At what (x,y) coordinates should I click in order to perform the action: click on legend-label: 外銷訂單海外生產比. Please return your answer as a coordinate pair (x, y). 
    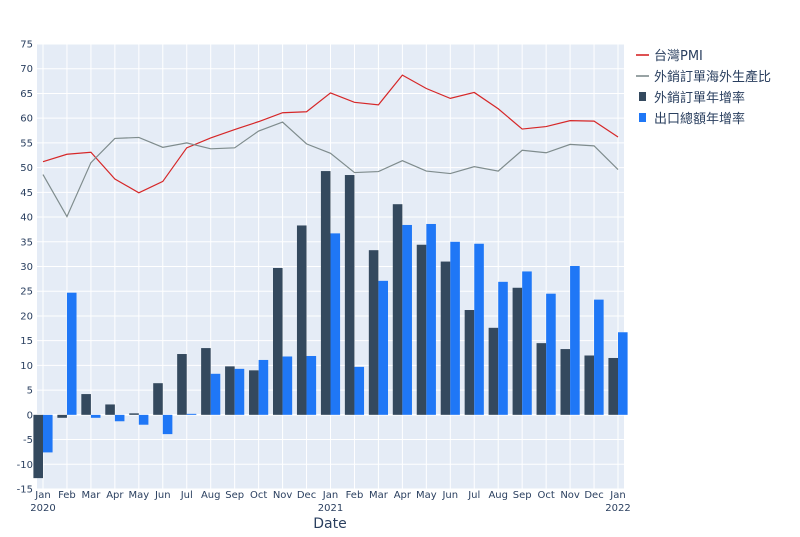
    Looking at the image, I should click on (712, 77).